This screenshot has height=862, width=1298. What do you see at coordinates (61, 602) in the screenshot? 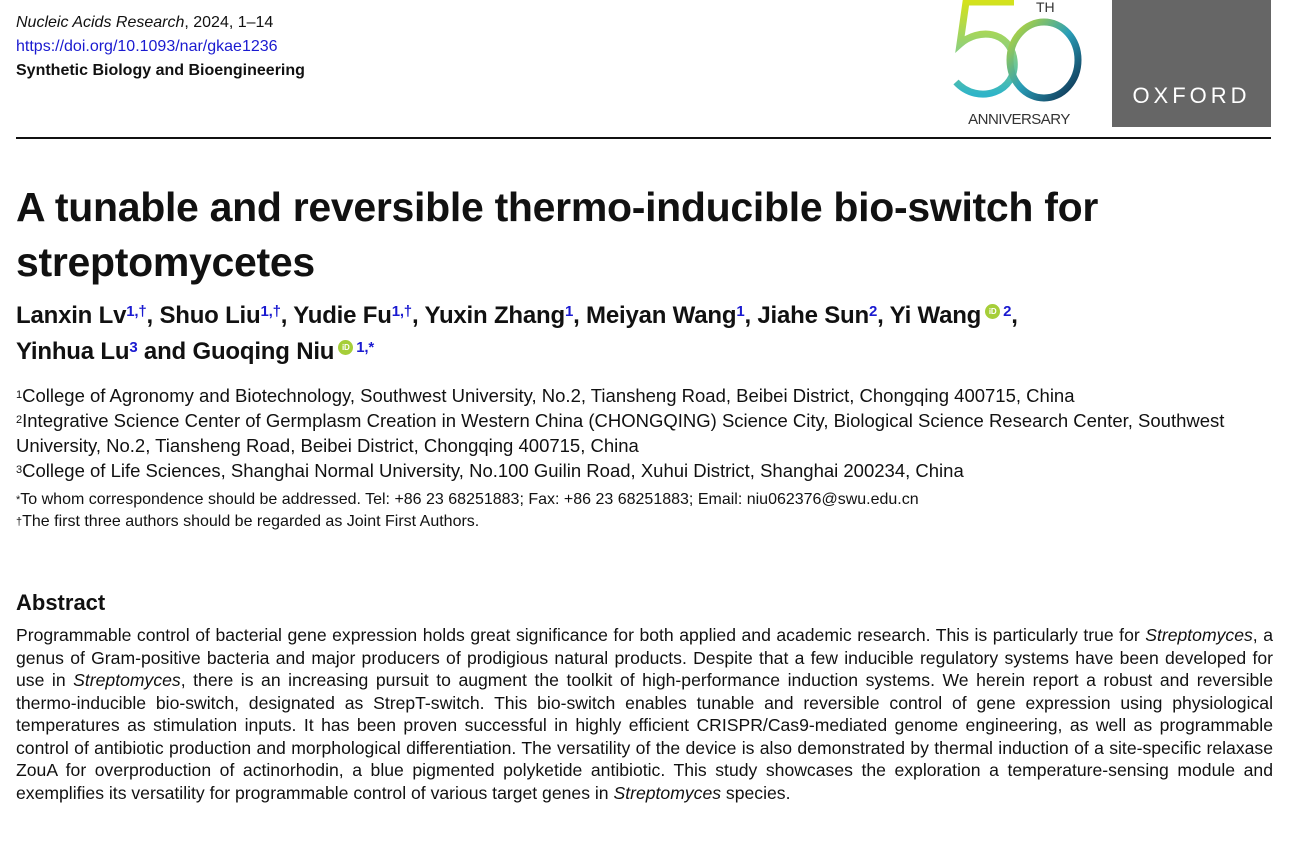
I see `abstract-heading: Abstract` at bounding box center [61, 602].